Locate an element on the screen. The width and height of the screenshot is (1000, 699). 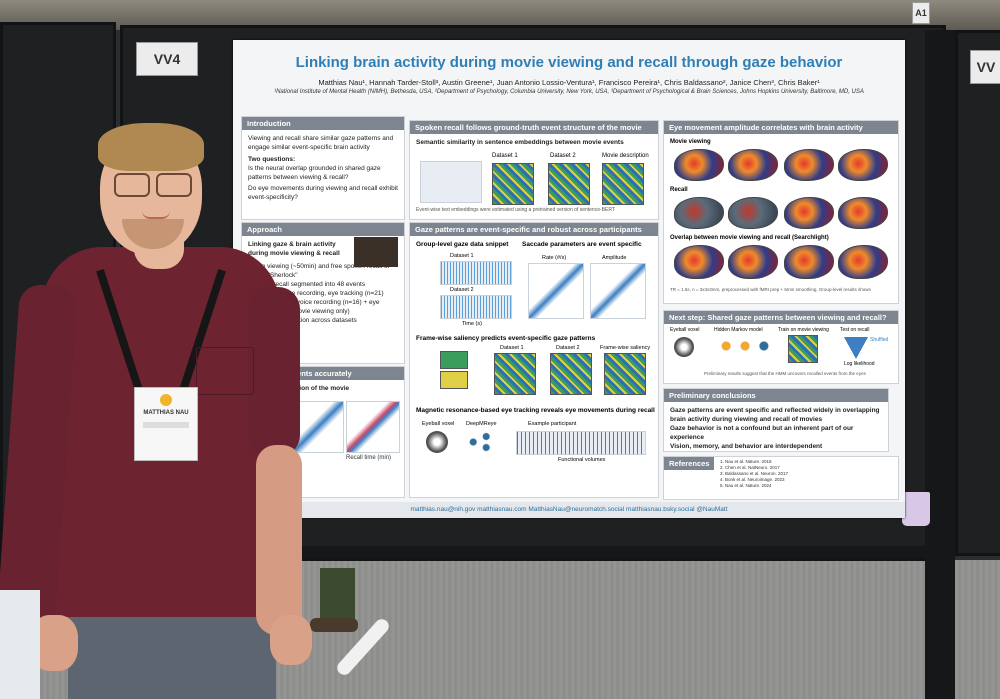
next-eyeball-label: Eyeball voxel is located at coordinates (685, 330).